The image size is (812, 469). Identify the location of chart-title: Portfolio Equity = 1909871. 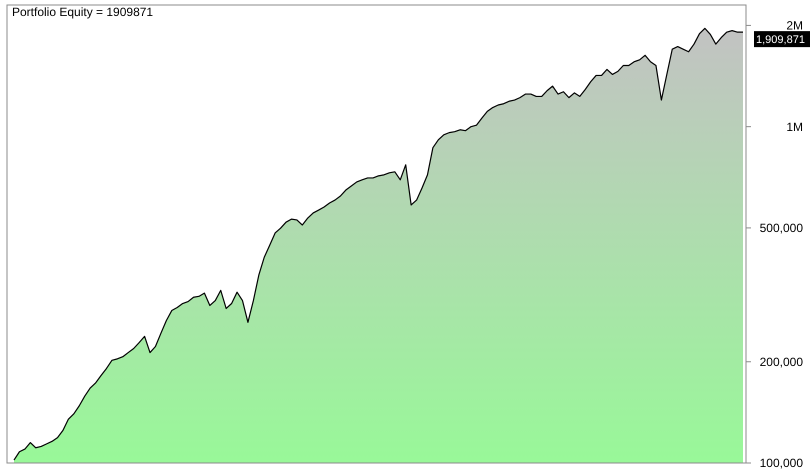
(83, 12).